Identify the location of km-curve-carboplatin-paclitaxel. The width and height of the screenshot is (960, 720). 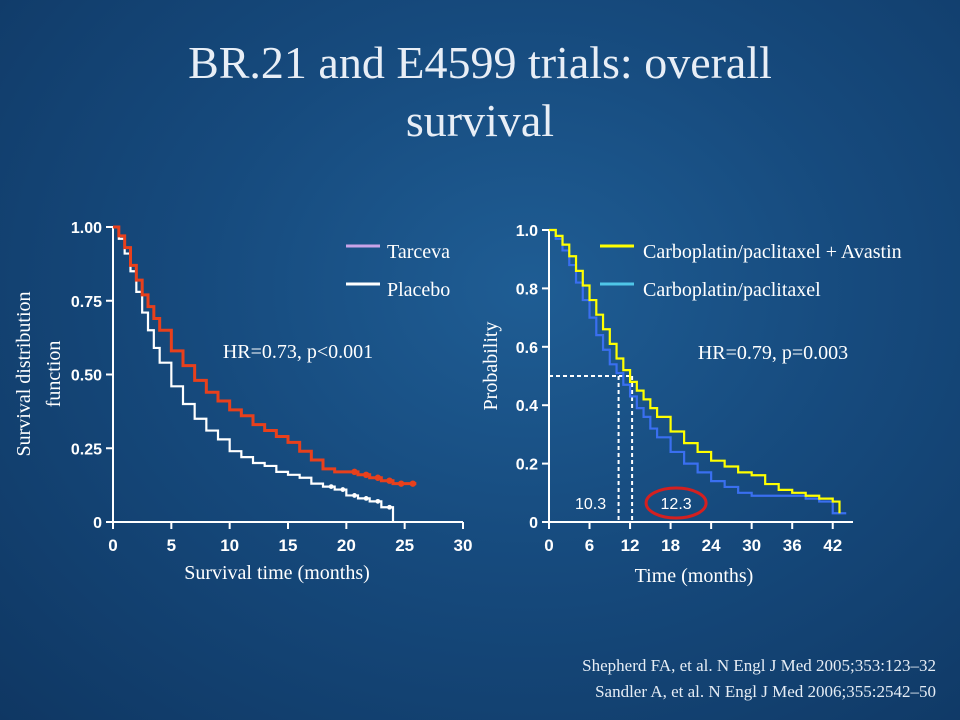
(698, 371).